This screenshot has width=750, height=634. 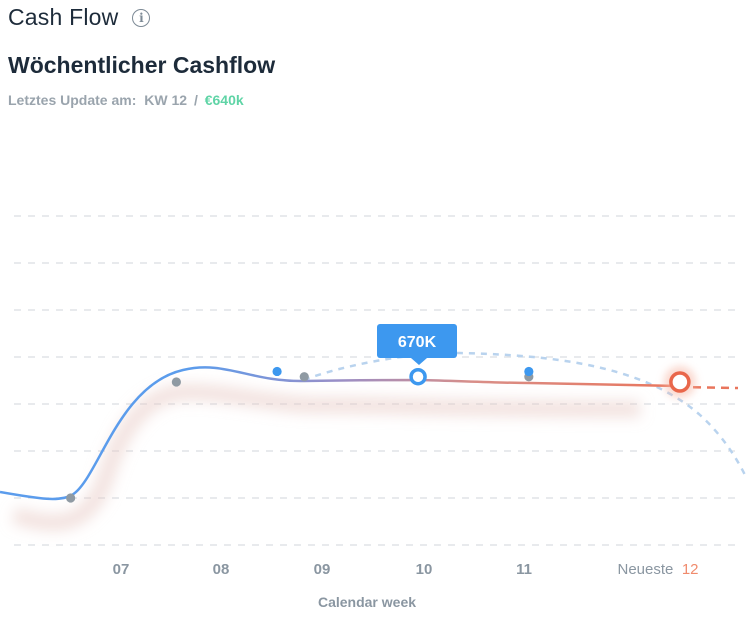 I want to click on x-tick-label-latest: Neueste 12, so click(x=657, y=569).